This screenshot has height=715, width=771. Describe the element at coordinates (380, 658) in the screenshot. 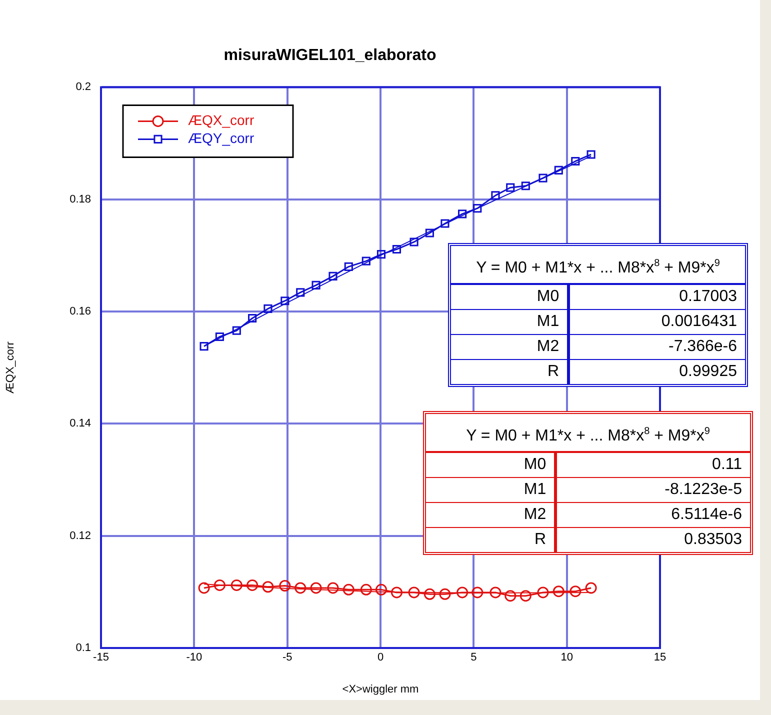

I see `x-tick-label: 0` at that location.